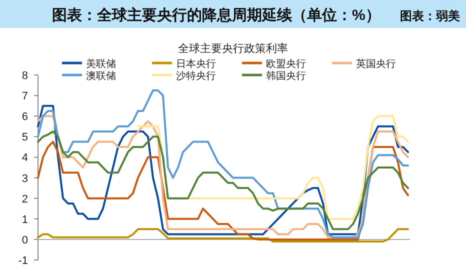  I want to click on y-tick-label: 6, so click(25, 117).